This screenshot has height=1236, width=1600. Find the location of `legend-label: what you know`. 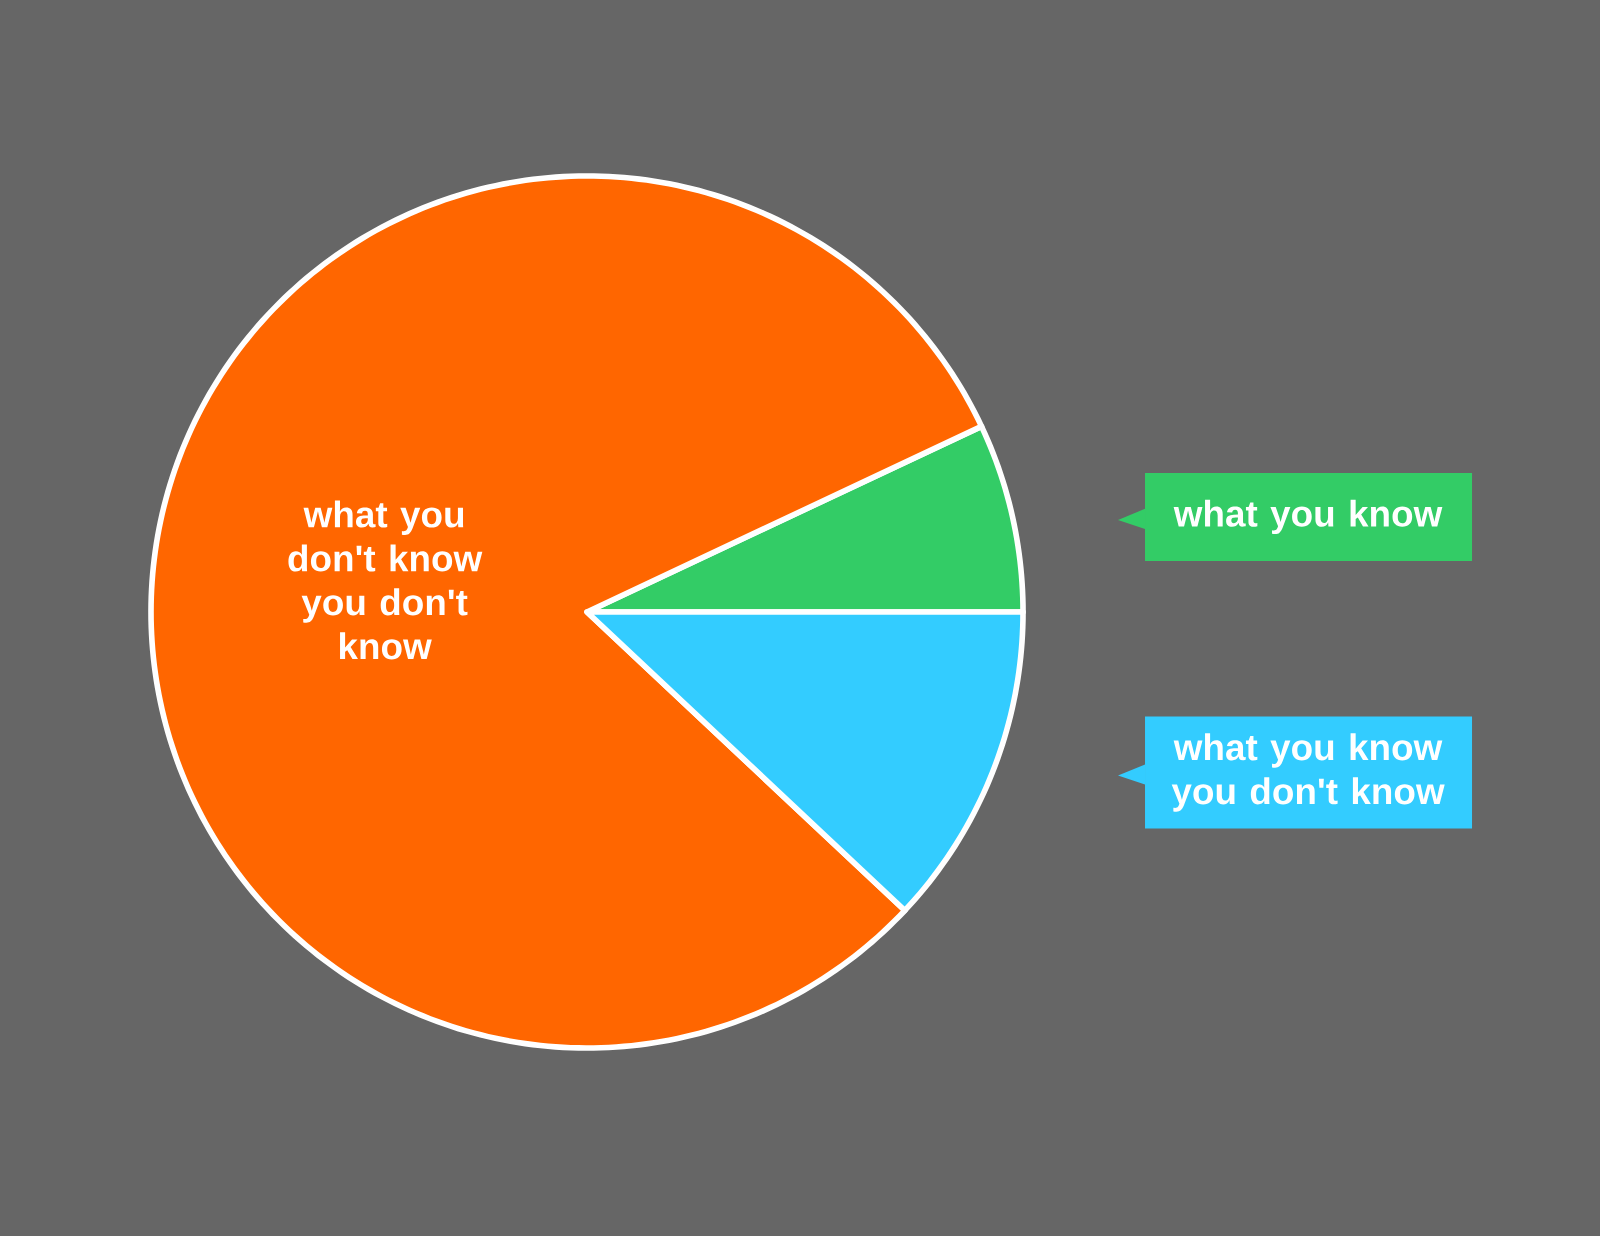

legend-label: what you know is located at coordinates (1308, 517).